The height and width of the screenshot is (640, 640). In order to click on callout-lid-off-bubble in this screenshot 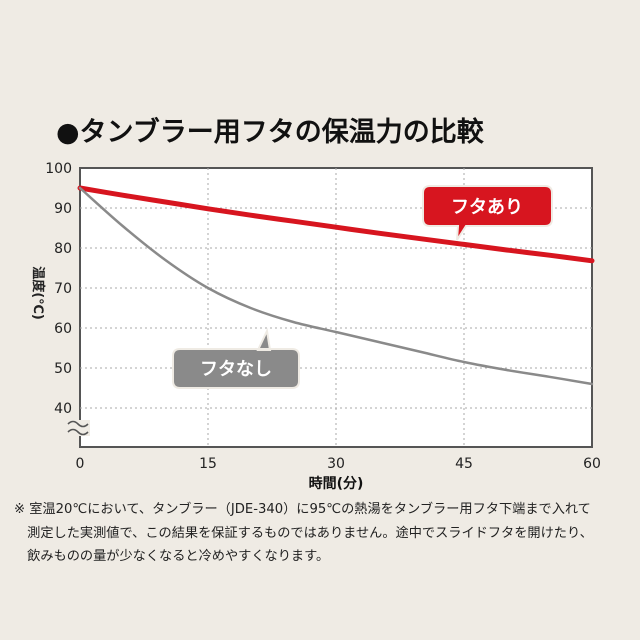, I will do `click(236, 358)`.